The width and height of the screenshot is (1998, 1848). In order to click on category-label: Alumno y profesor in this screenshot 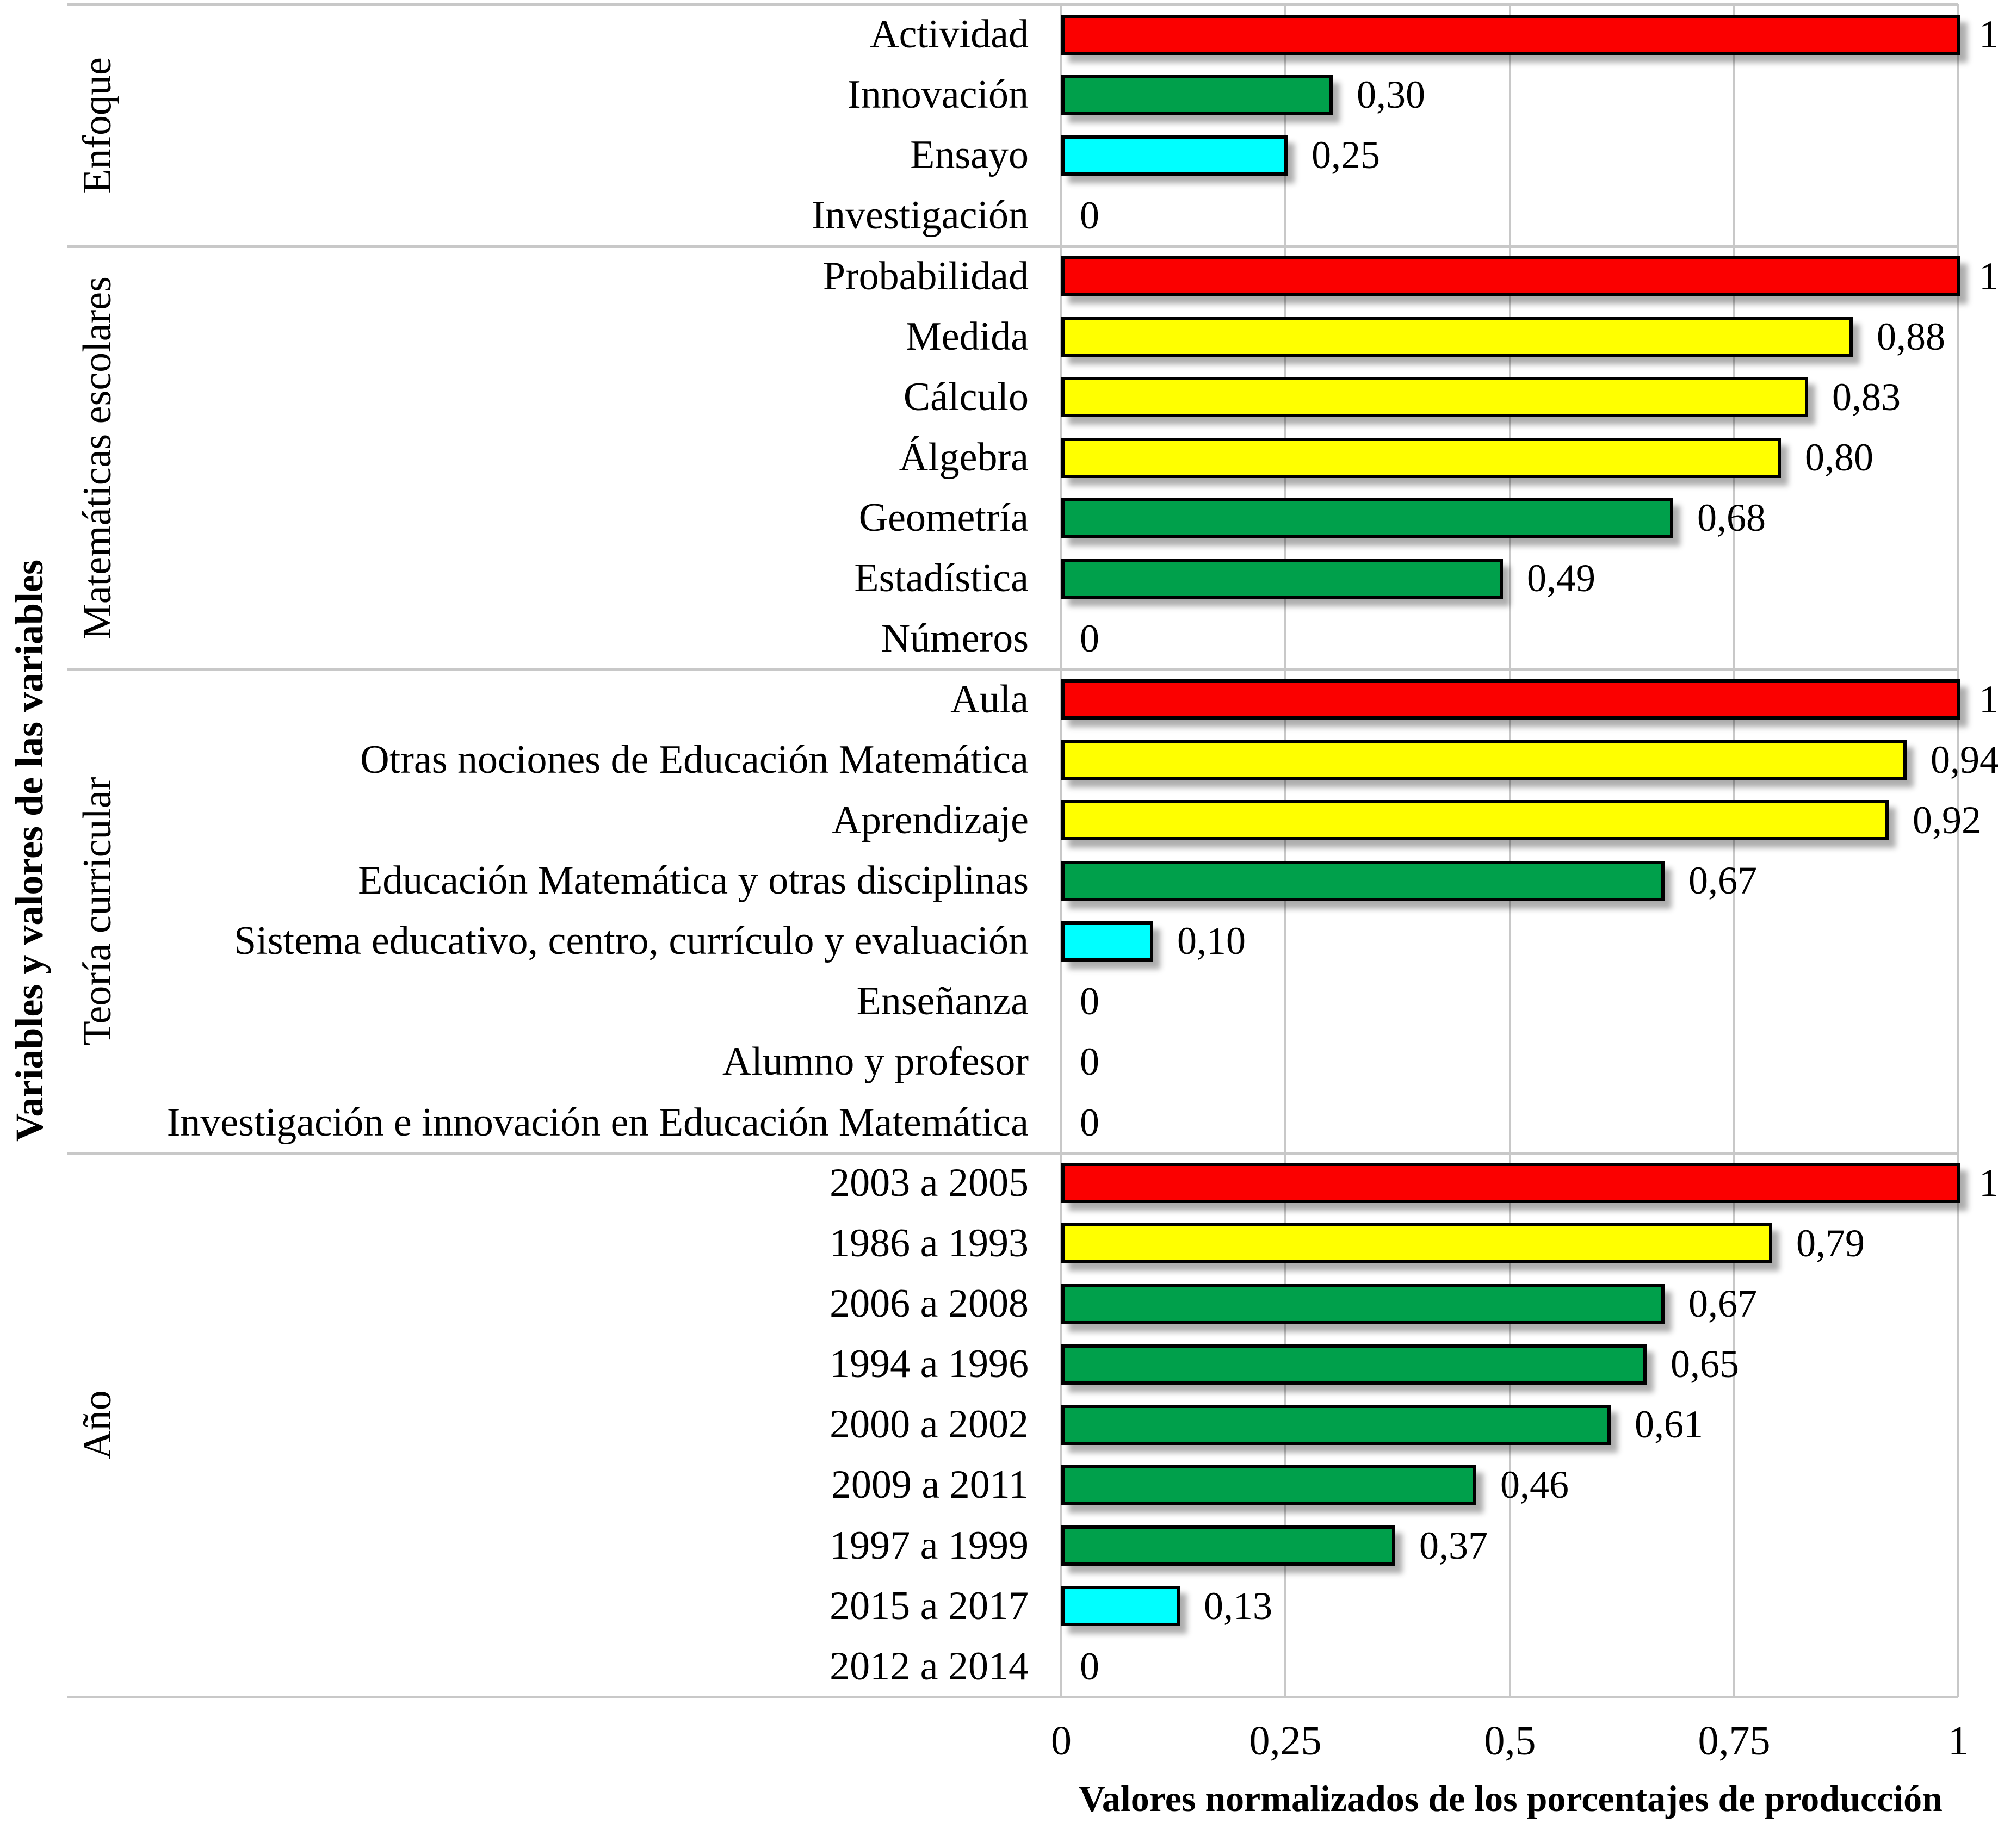, I will do `click(875, 1061)`.